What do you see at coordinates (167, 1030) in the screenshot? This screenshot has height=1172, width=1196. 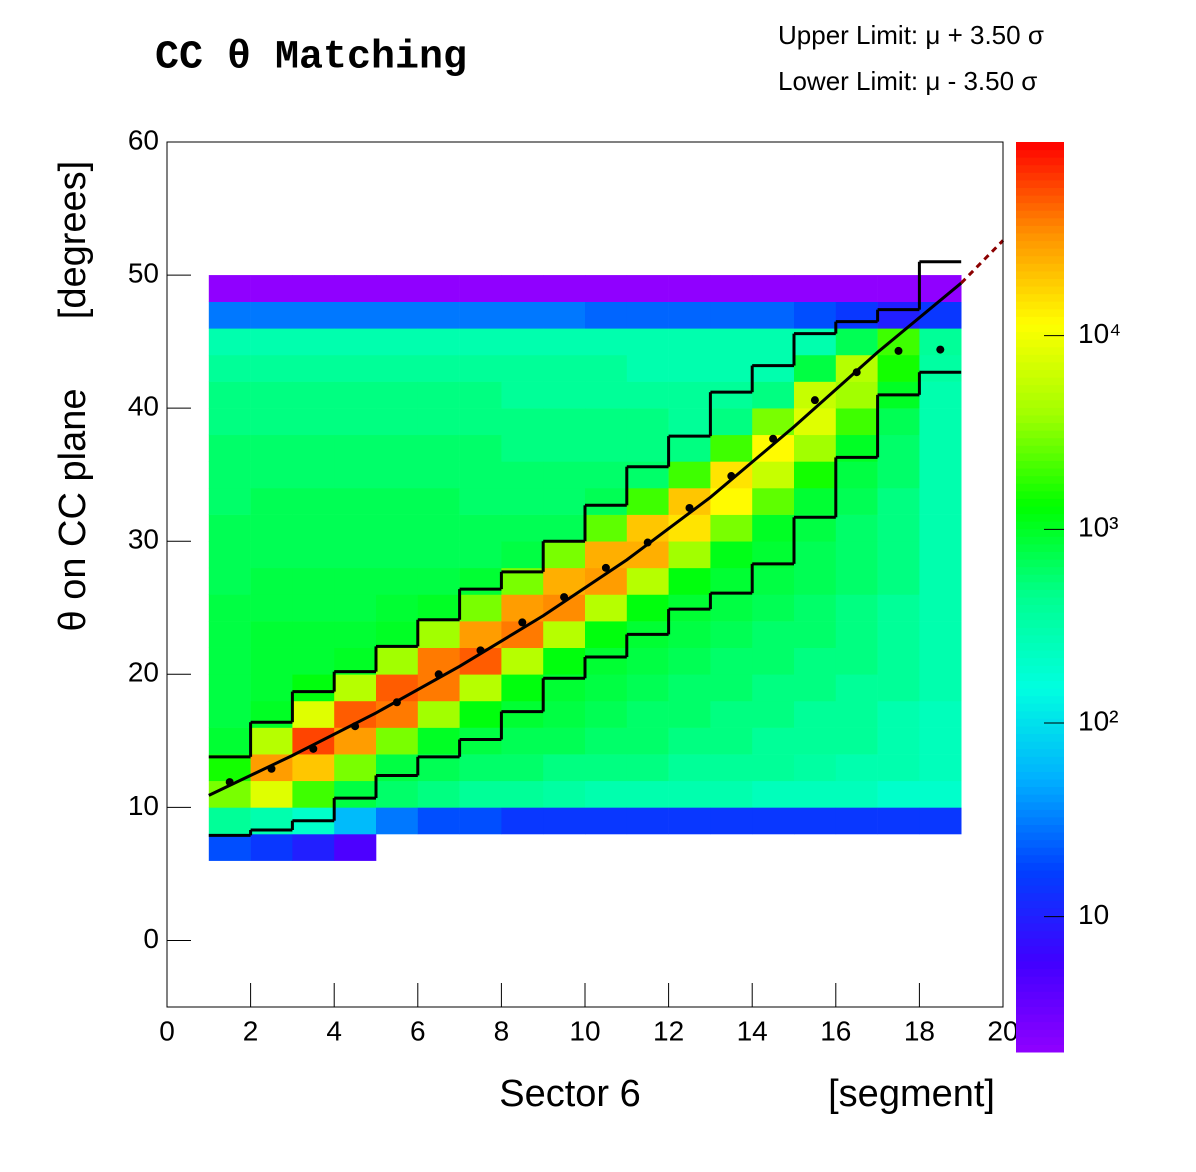 I see `x-tick-label: 0` at bounding box center [167, 1030].